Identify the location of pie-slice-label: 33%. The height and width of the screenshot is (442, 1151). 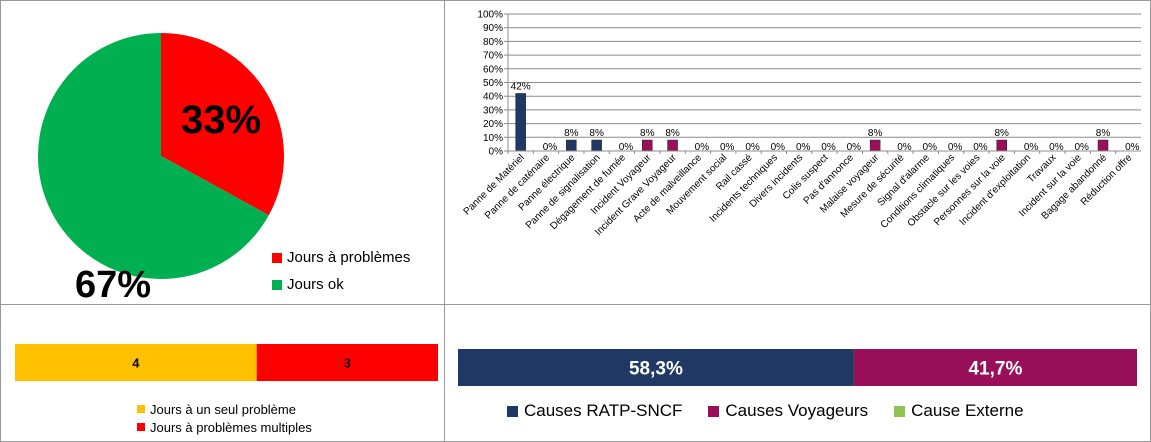
(221, 120).